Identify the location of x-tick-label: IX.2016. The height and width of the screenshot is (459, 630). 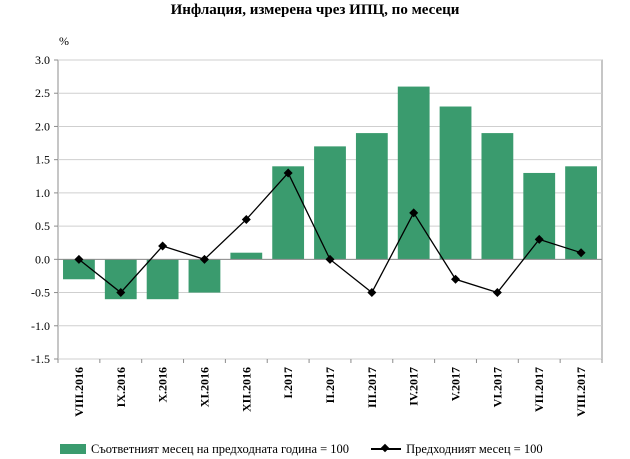
(121, 387).